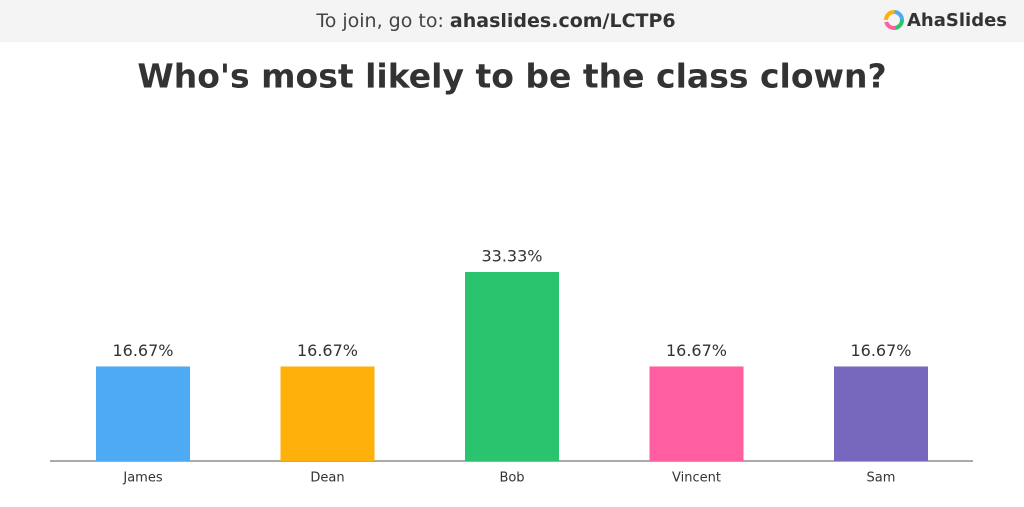 The image size is (1024, 507). I want to click on x-tick-label: Bob, so click(511, 478).